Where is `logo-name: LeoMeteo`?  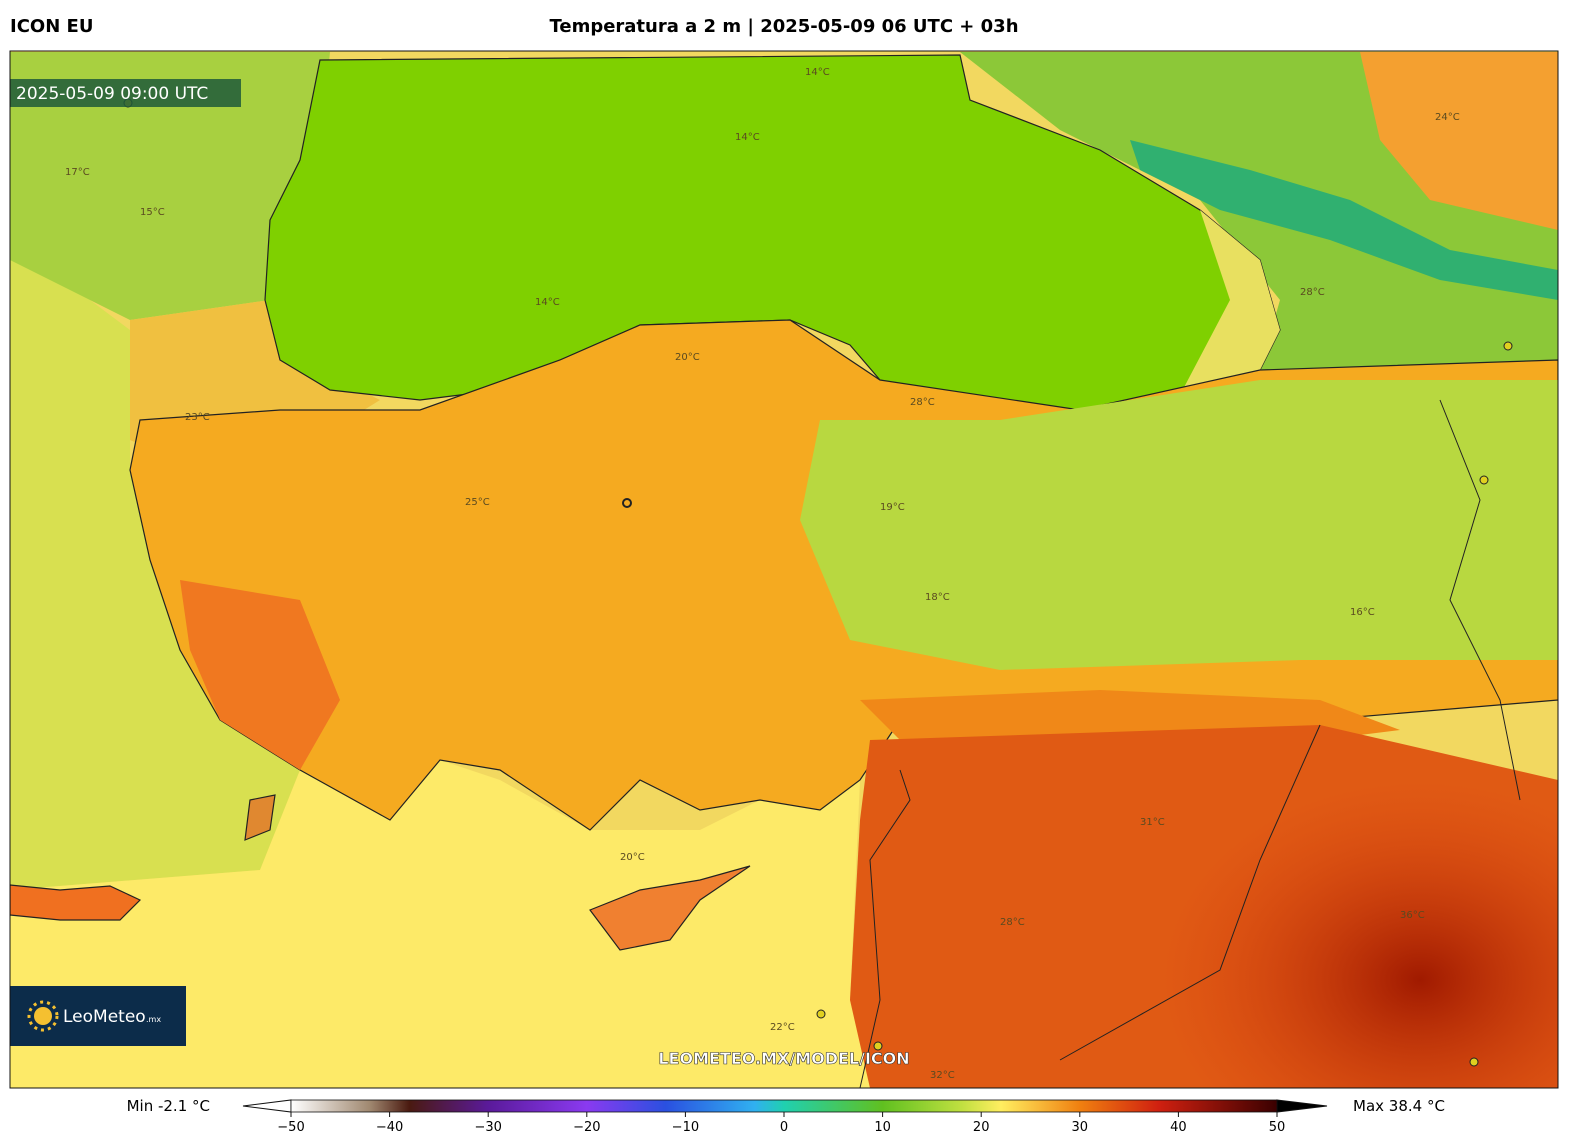
logo-name: LeoMeteo is located at coordinates (104, 1017).